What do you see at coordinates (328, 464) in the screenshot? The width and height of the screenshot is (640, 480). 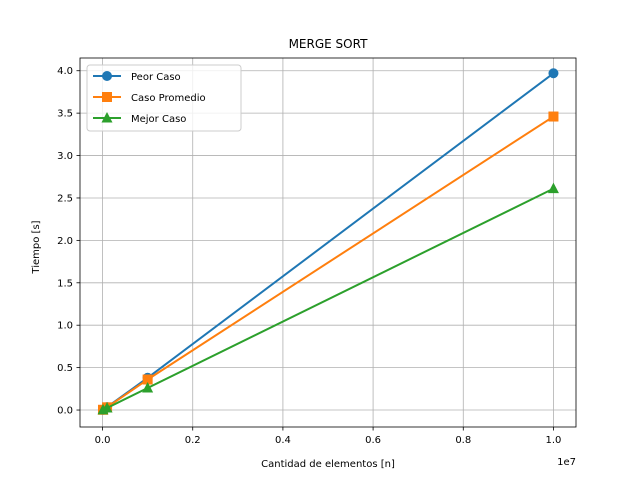 I see `x-axis-label: Cantidad de elementos [n]` at bounding box center [328, 464].